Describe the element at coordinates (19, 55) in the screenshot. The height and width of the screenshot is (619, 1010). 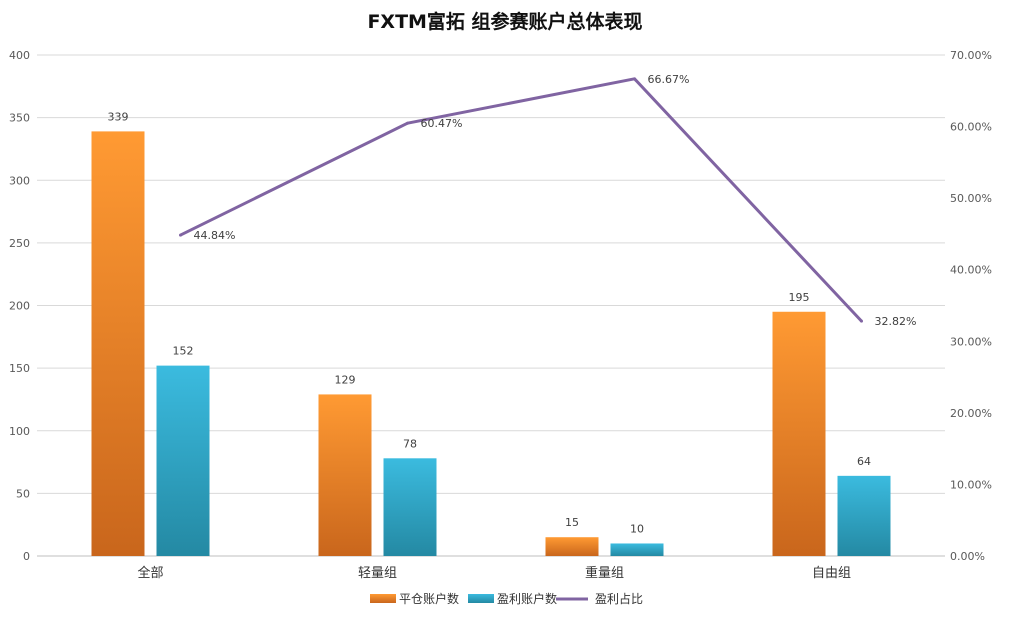
I see `left-tick-label: 400` at that location.